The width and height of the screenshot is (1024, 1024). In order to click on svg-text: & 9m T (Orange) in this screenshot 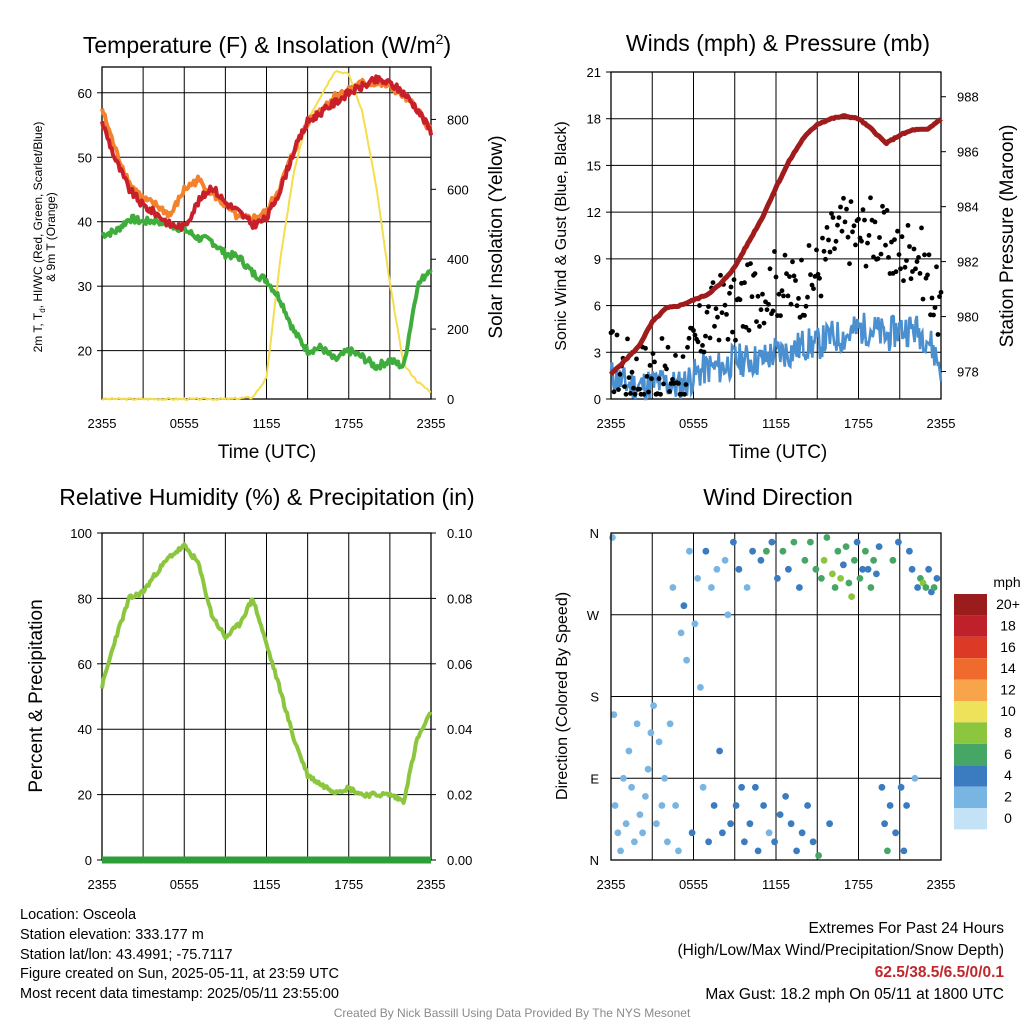, I will do `click(51, 237)`.